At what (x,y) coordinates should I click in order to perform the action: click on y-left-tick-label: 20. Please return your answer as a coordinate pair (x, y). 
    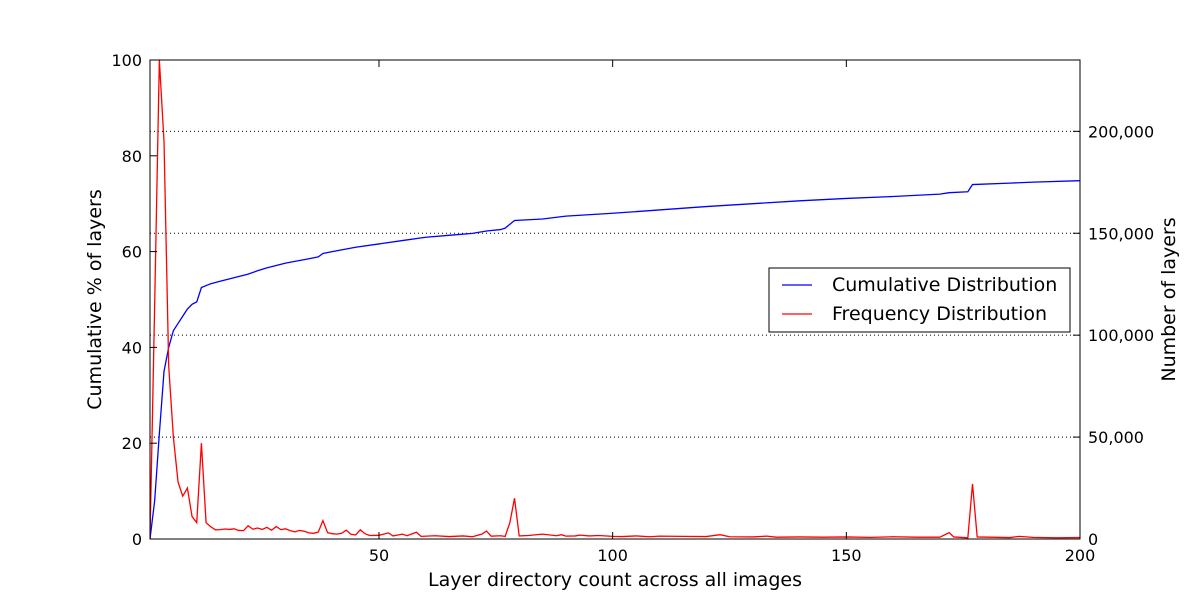
    Looking at the image, I should click on (132, 443).